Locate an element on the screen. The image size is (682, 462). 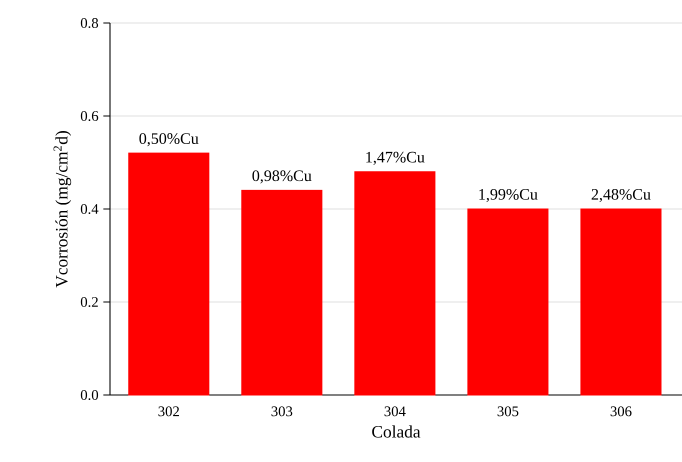
y-axis-title: Vcorrosión (mg/cm$^{2}$d) is located at coordinates (63, 209).